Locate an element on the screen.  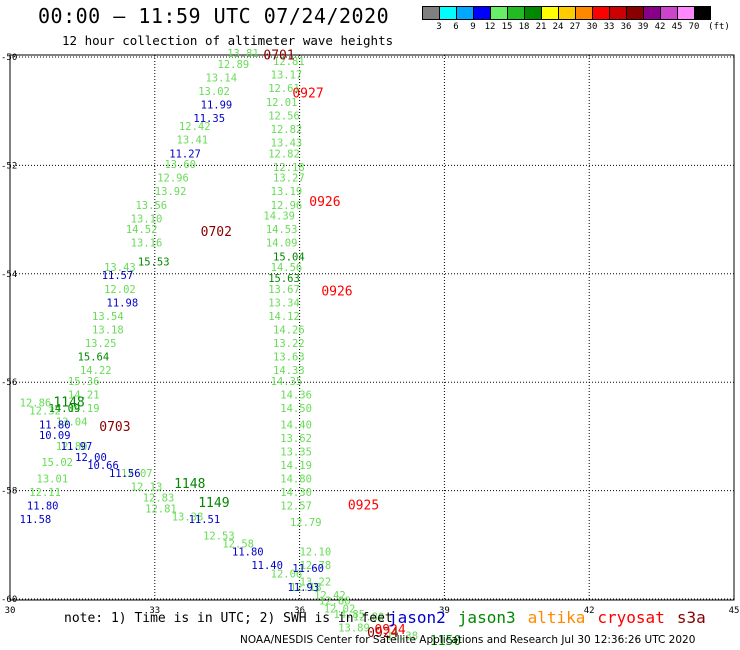
pass-time-label: 0927 is located at coordinates (307, 94).